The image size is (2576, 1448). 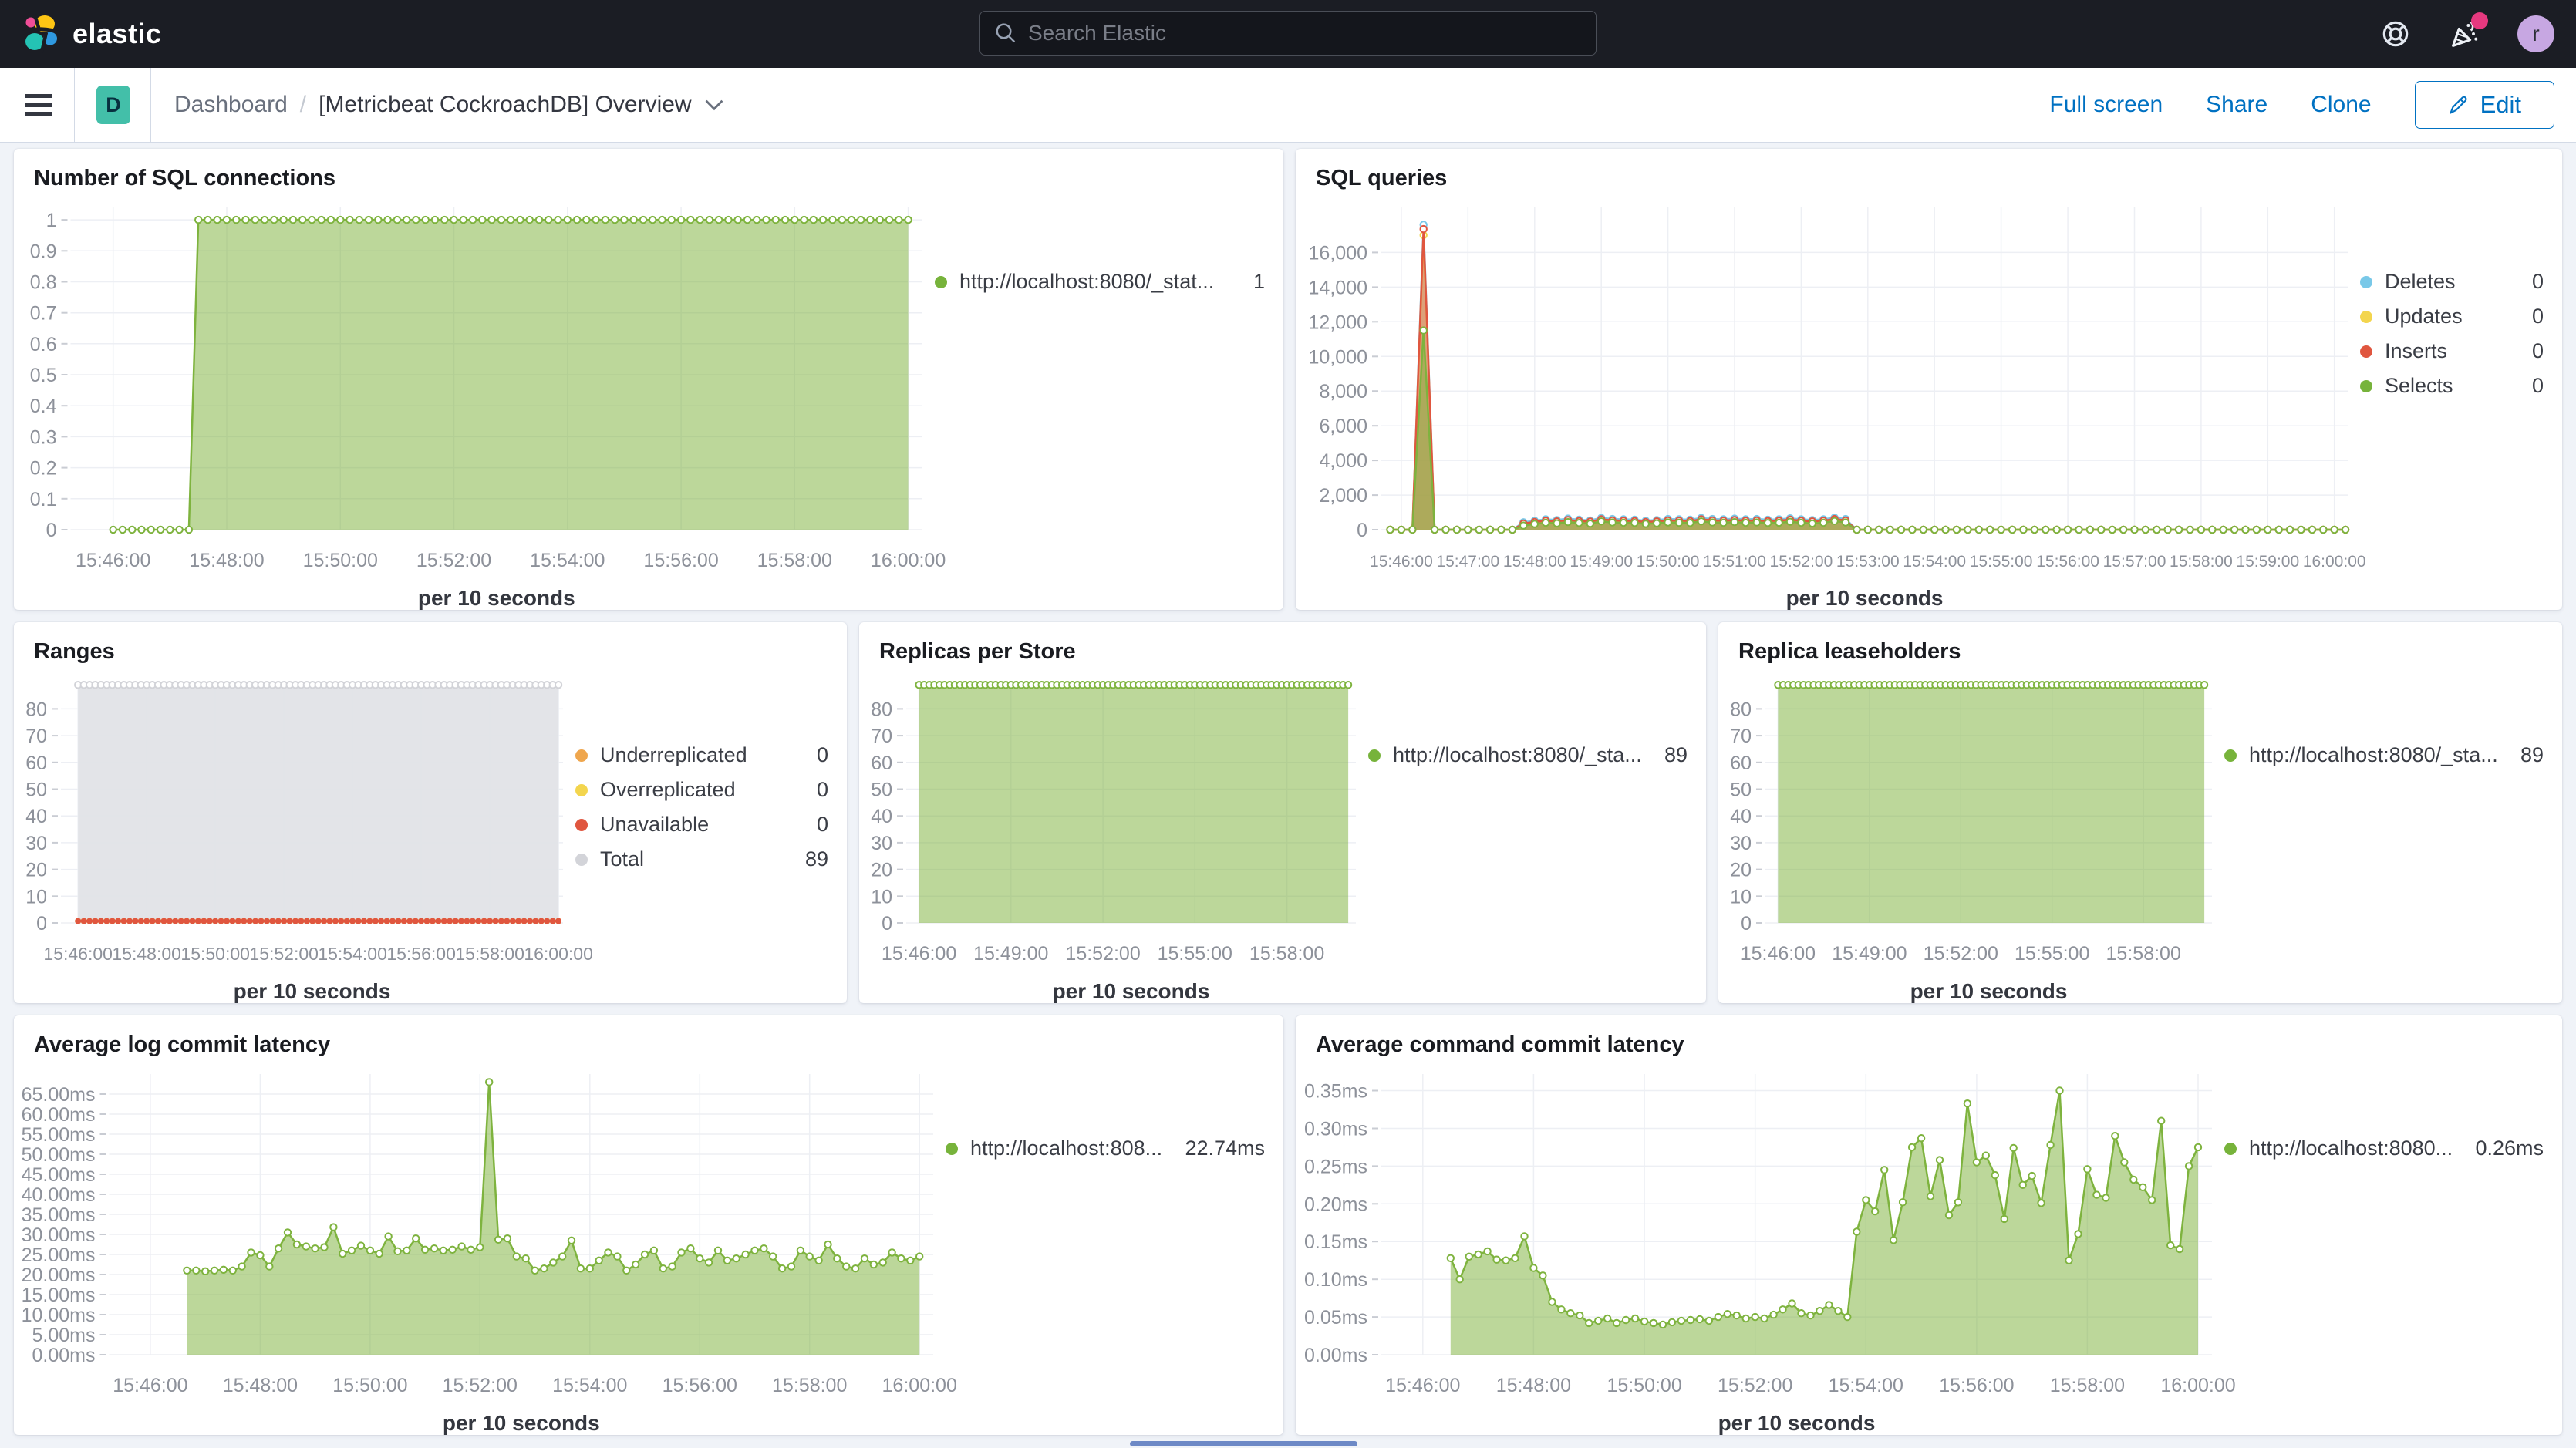 I want to click on svg-text: 0.00ms, so click(x=64, y=1355).